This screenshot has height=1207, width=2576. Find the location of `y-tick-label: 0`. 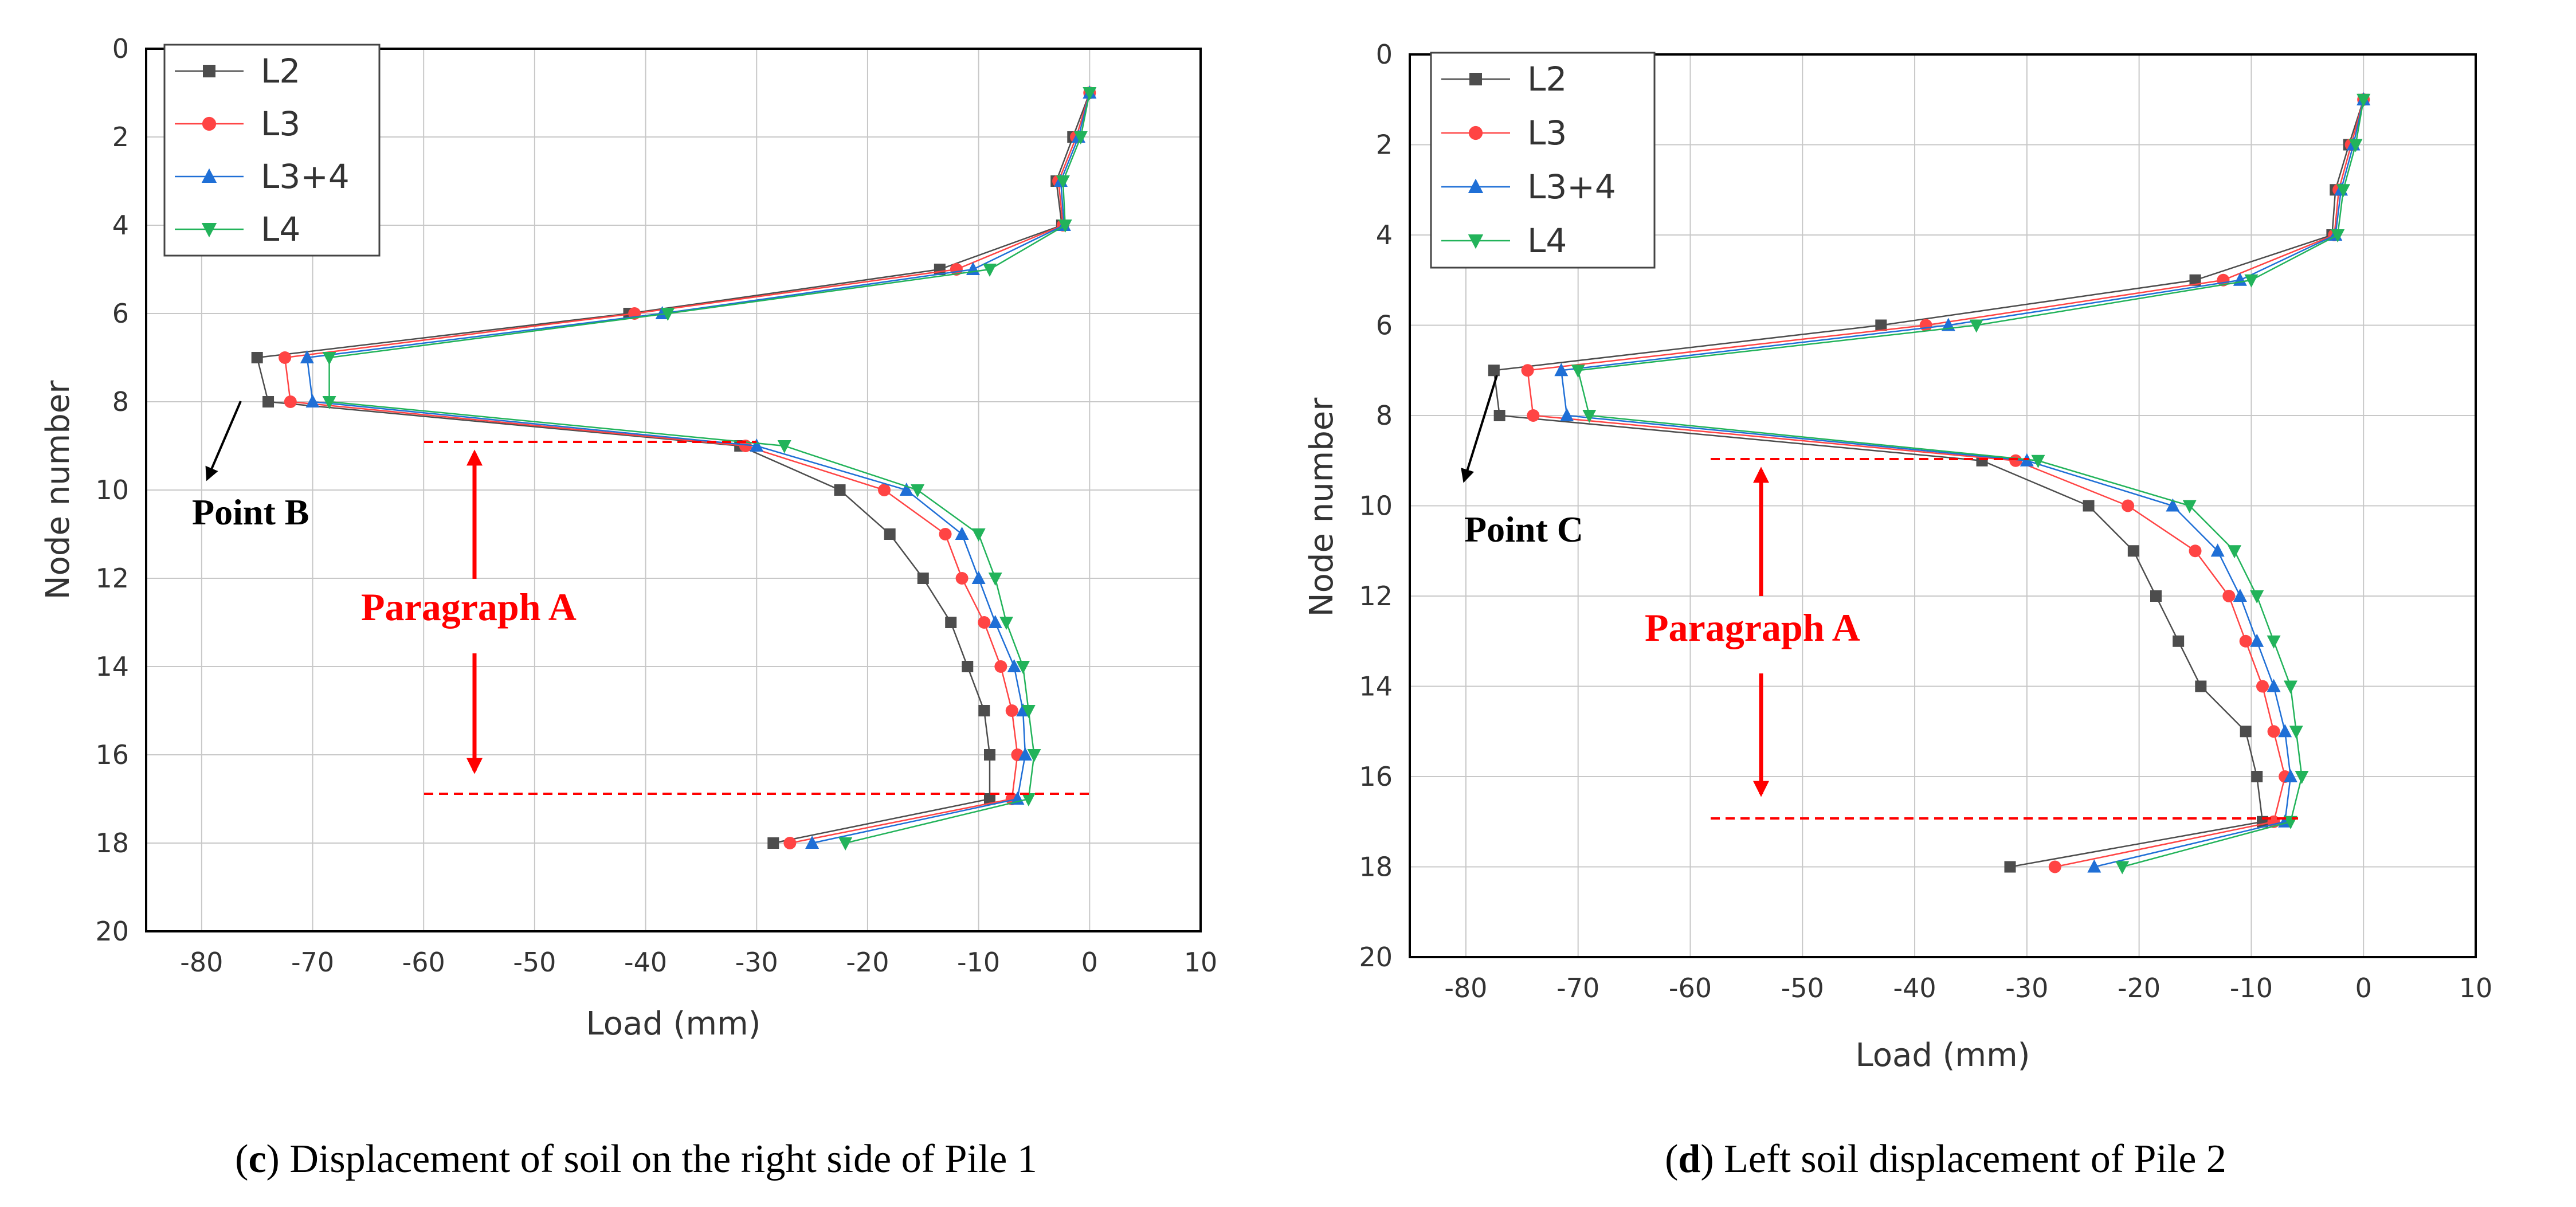

y-tick-label: 0 is located at coordinates (120, 48).